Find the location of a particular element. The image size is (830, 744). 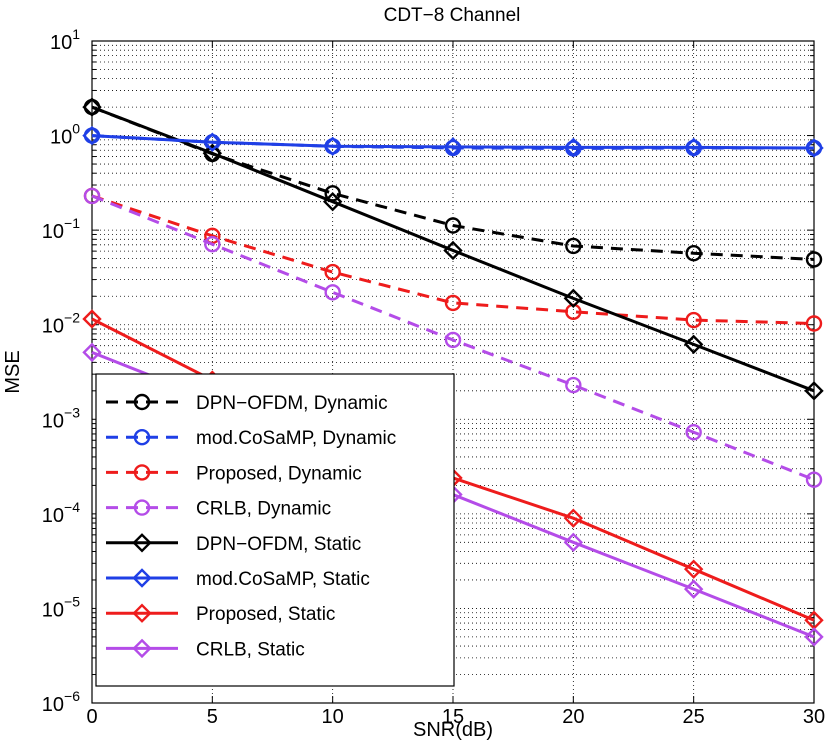

legend-label: mod.CoSaMP, Static is located at coordinates (283, 579).